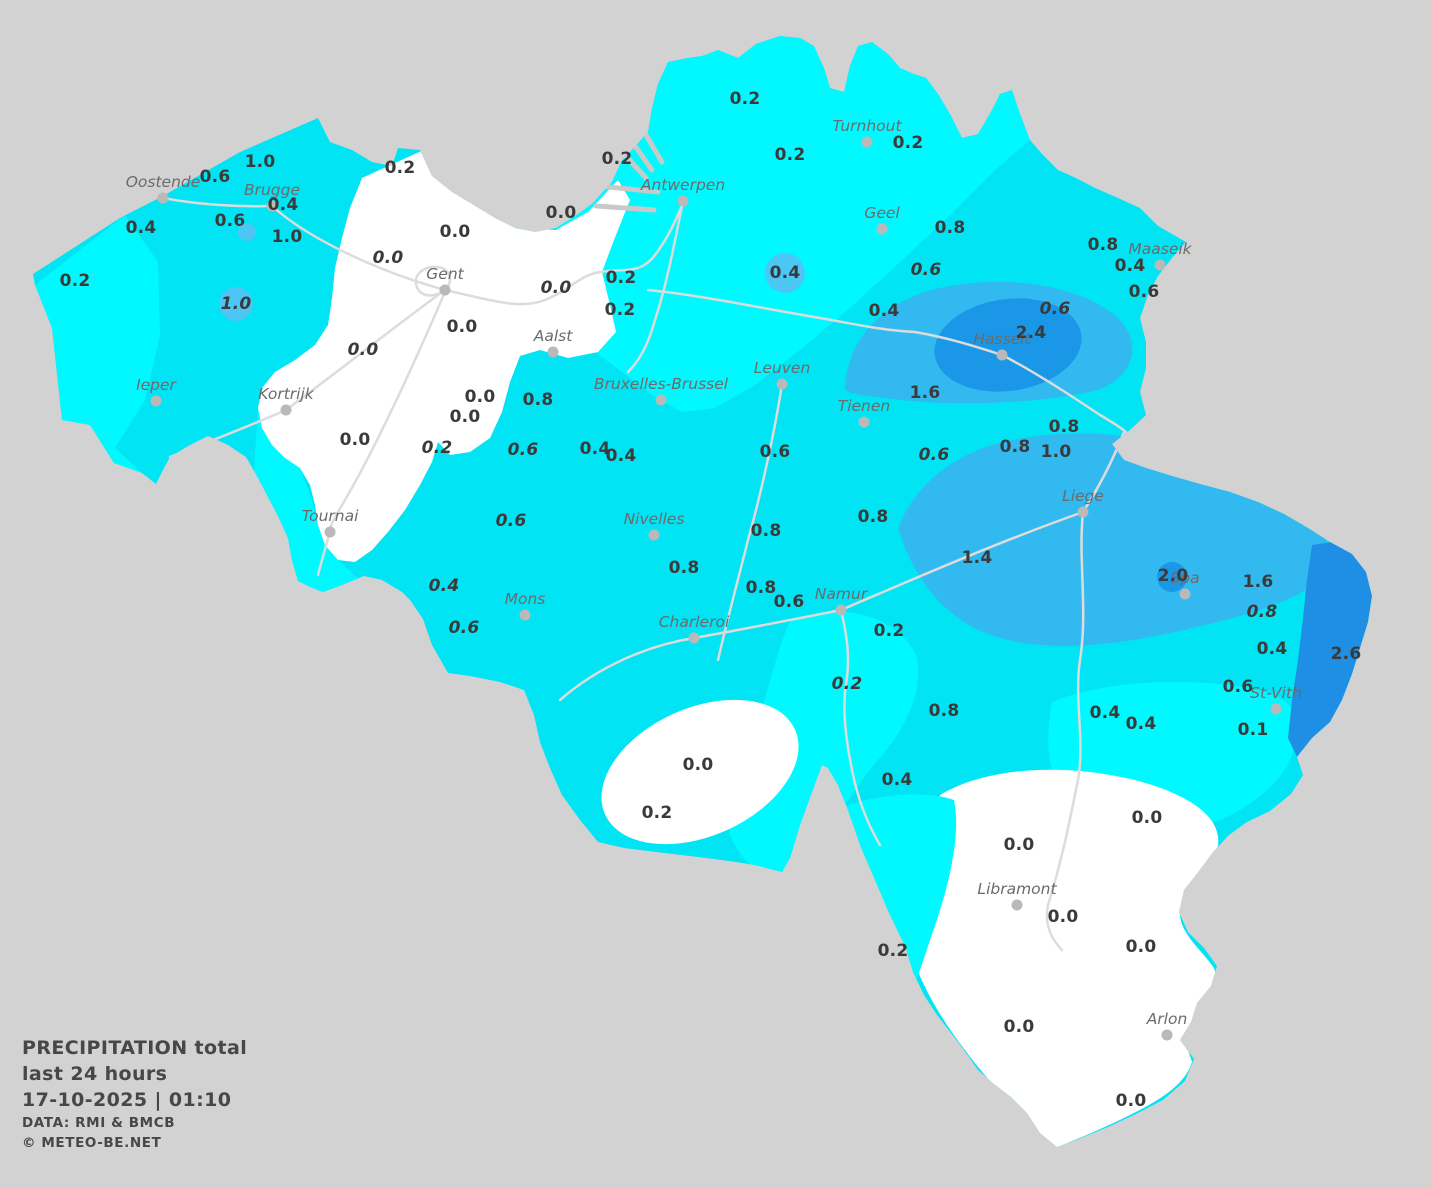  I want to click on precip-zone-light-north, so click(787, 224).